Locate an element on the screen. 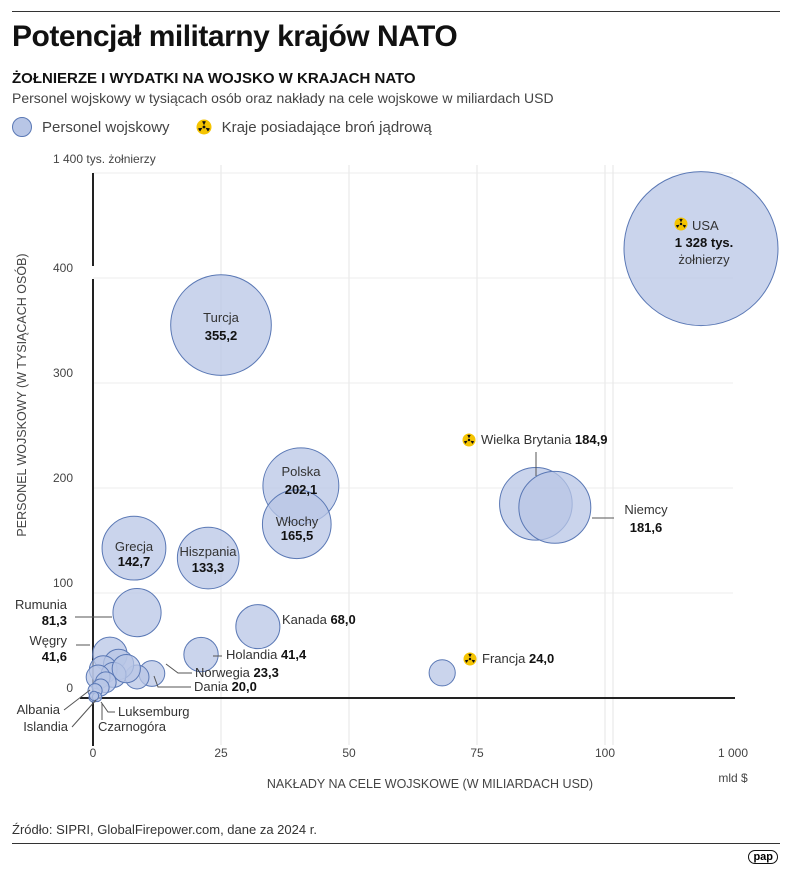 This screenshot has width=792, height=878. x-tick-label: 1 000 is located at coordinates (733, 753).